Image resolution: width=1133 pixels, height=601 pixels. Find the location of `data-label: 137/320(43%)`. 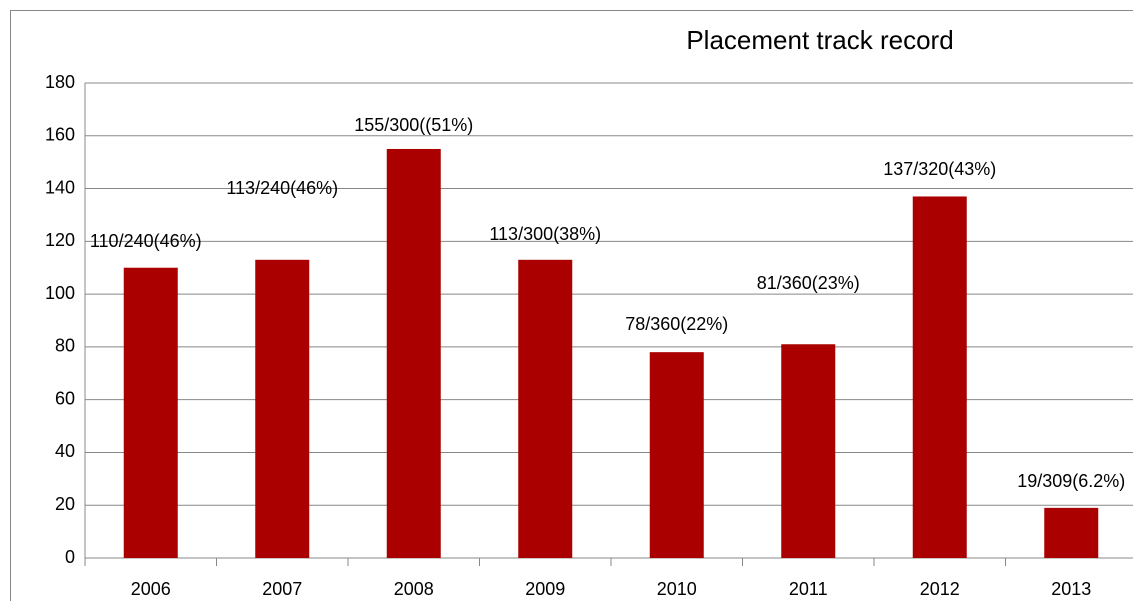

data-label: 137/320(43%) is located at coordinates (939, 169).